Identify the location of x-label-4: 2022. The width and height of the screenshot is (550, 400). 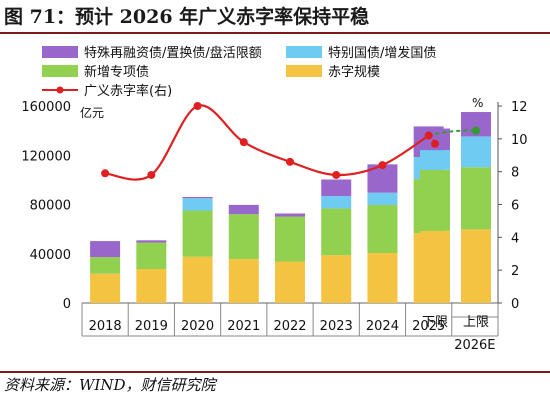
(289, 326).